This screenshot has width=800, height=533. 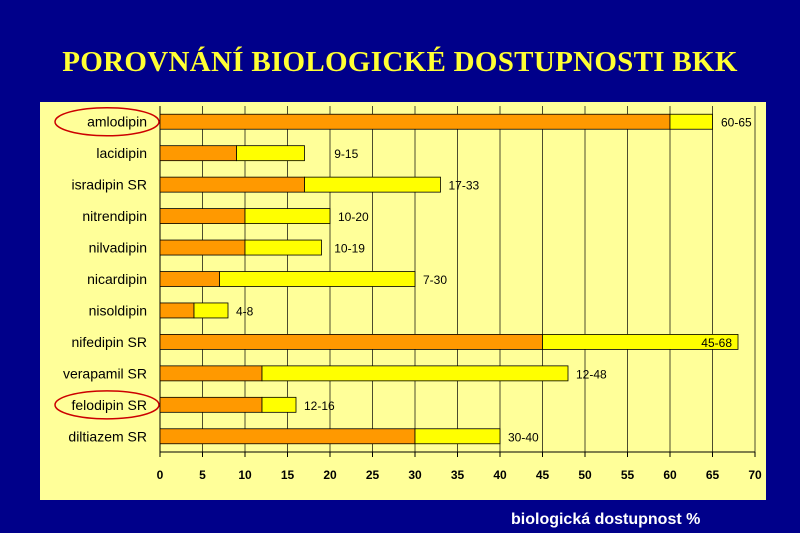 What do you see at coordinates (373, 475) in the screenshot?
I see `x-tick-label: 25` at bounding box center [373, 475].